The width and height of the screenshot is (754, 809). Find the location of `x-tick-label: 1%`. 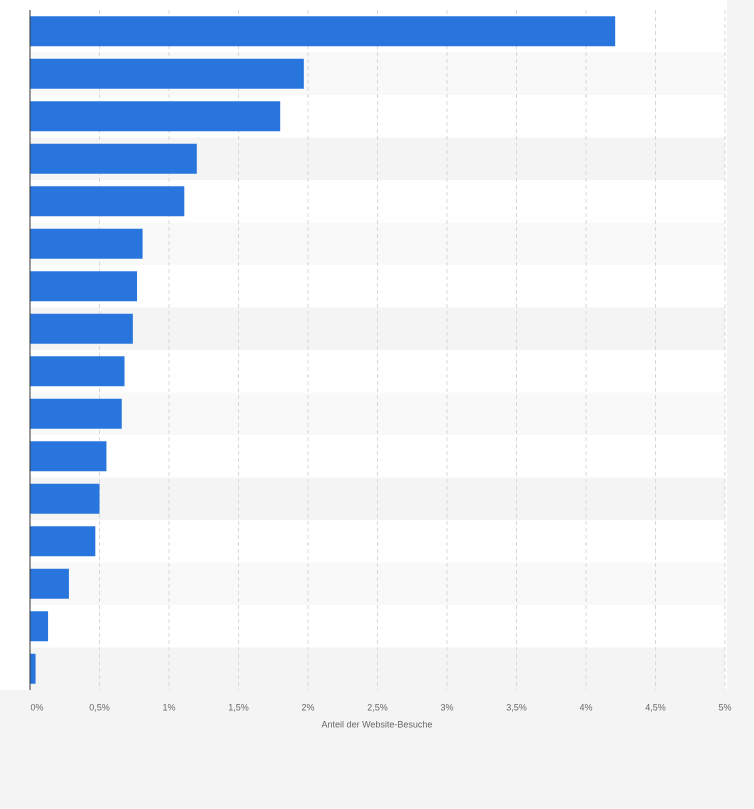

x-tick-label: 1% is located at coordinates (168, 707).